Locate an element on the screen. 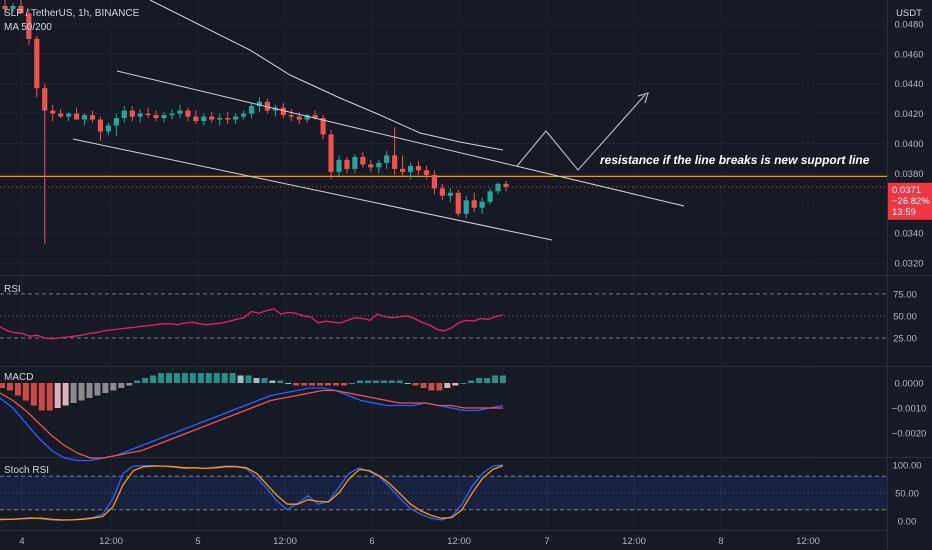  stoch-tick-label: 0.00 is located at coordinates (907, 522).